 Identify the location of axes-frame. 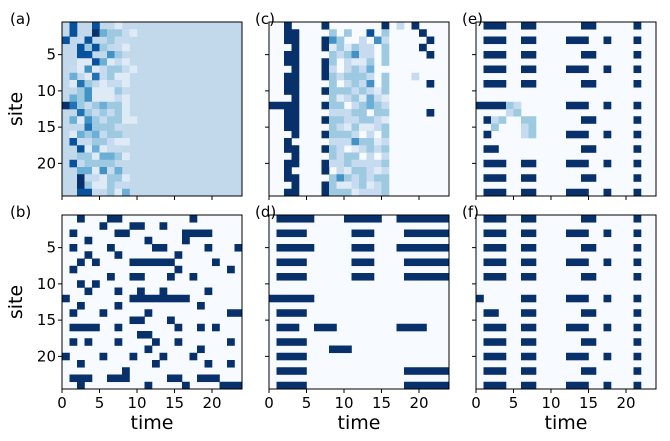
(566, 302).